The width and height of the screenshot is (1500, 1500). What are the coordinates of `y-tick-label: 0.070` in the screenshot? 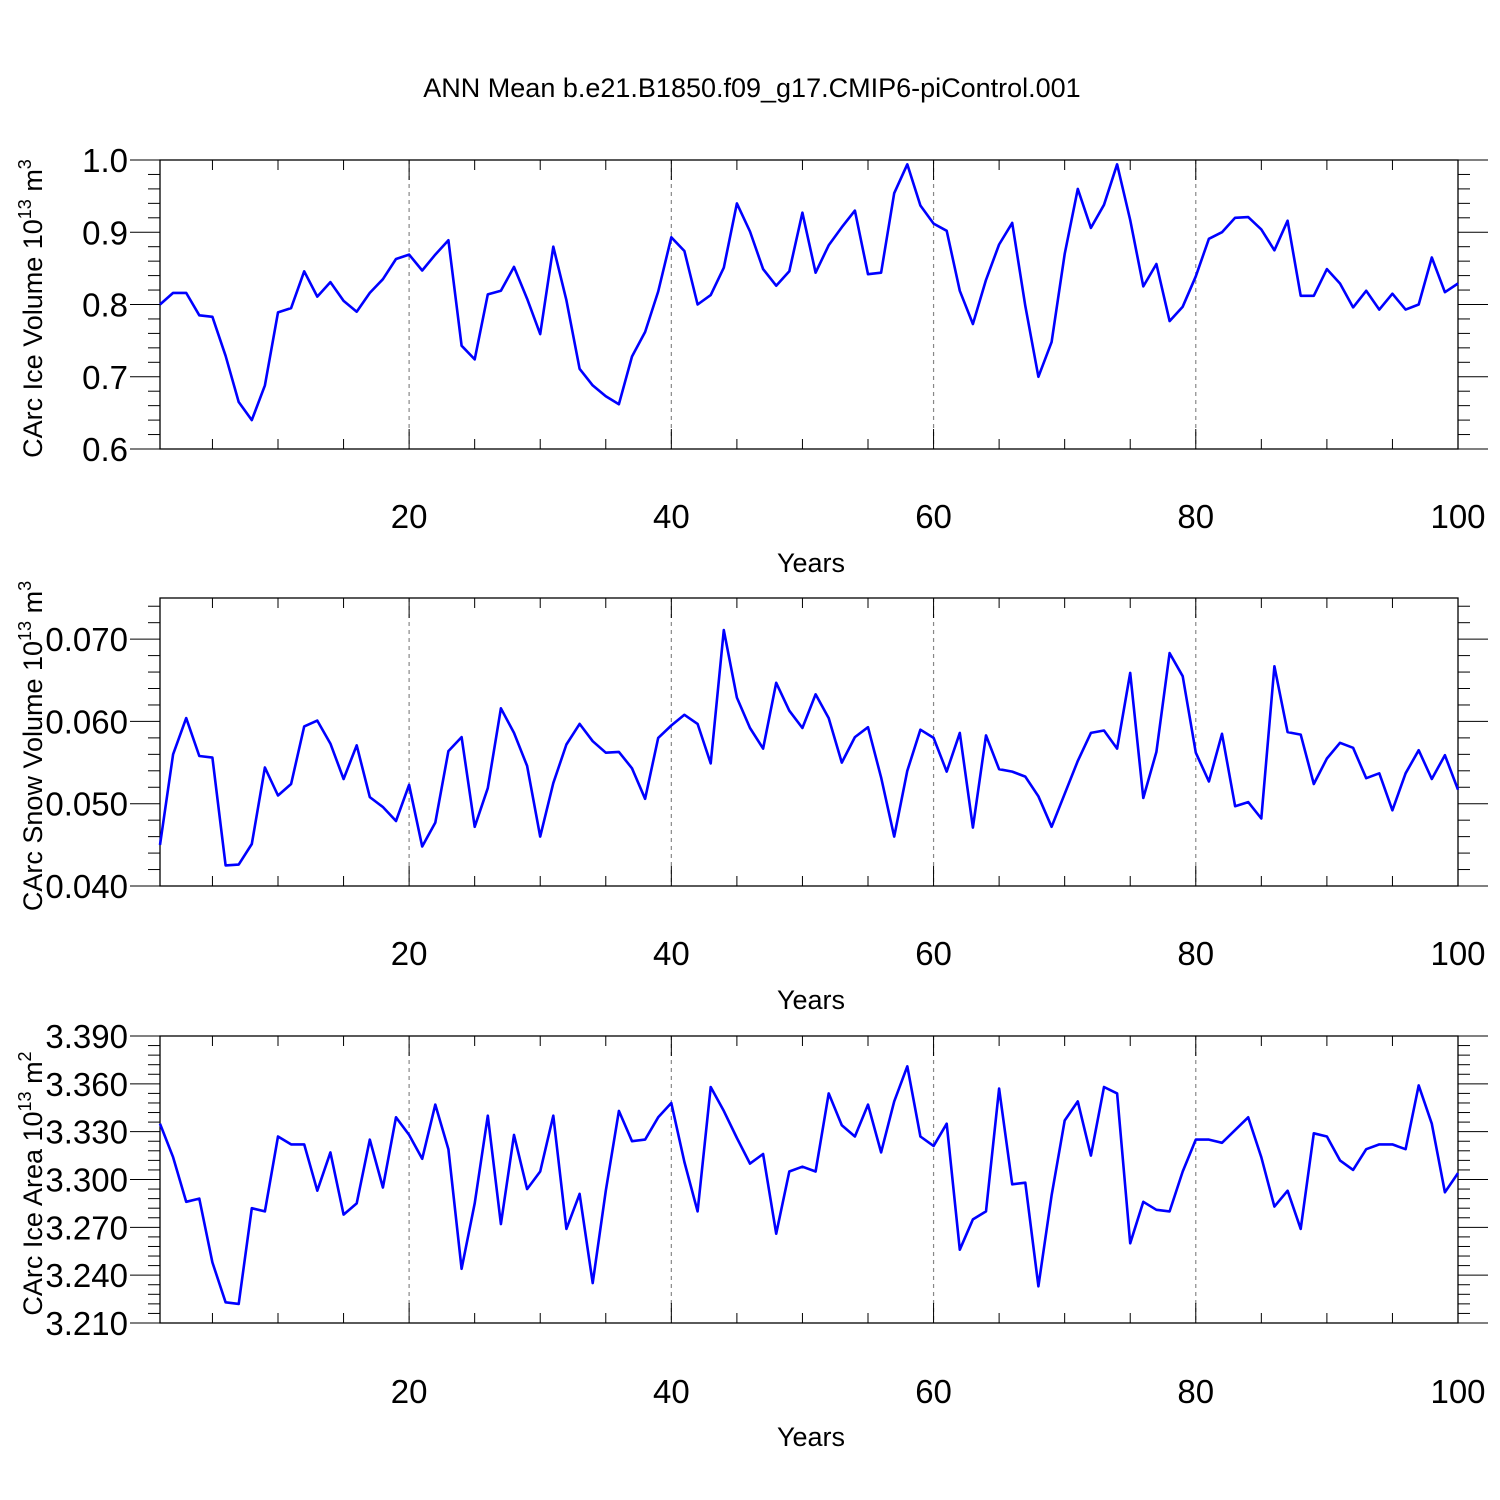 It's located at (86, 639).